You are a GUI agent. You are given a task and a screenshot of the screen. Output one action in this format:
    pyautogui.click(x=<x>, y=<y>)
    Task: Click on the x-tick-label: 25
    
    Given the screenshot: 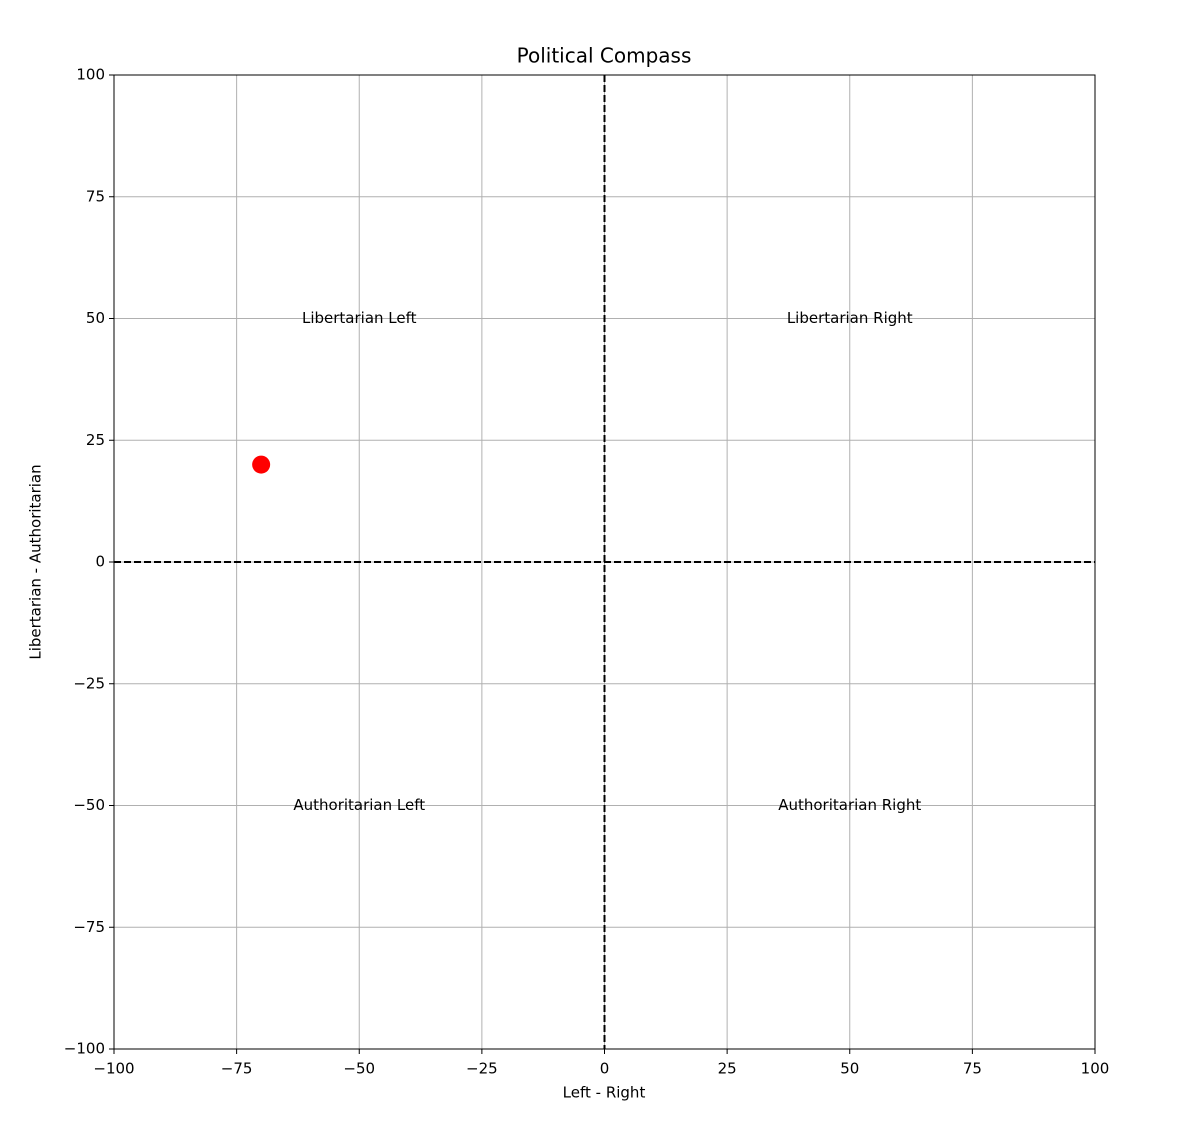 What is the action you would take?
    pyautogui.click(x=727, y=1069)
    